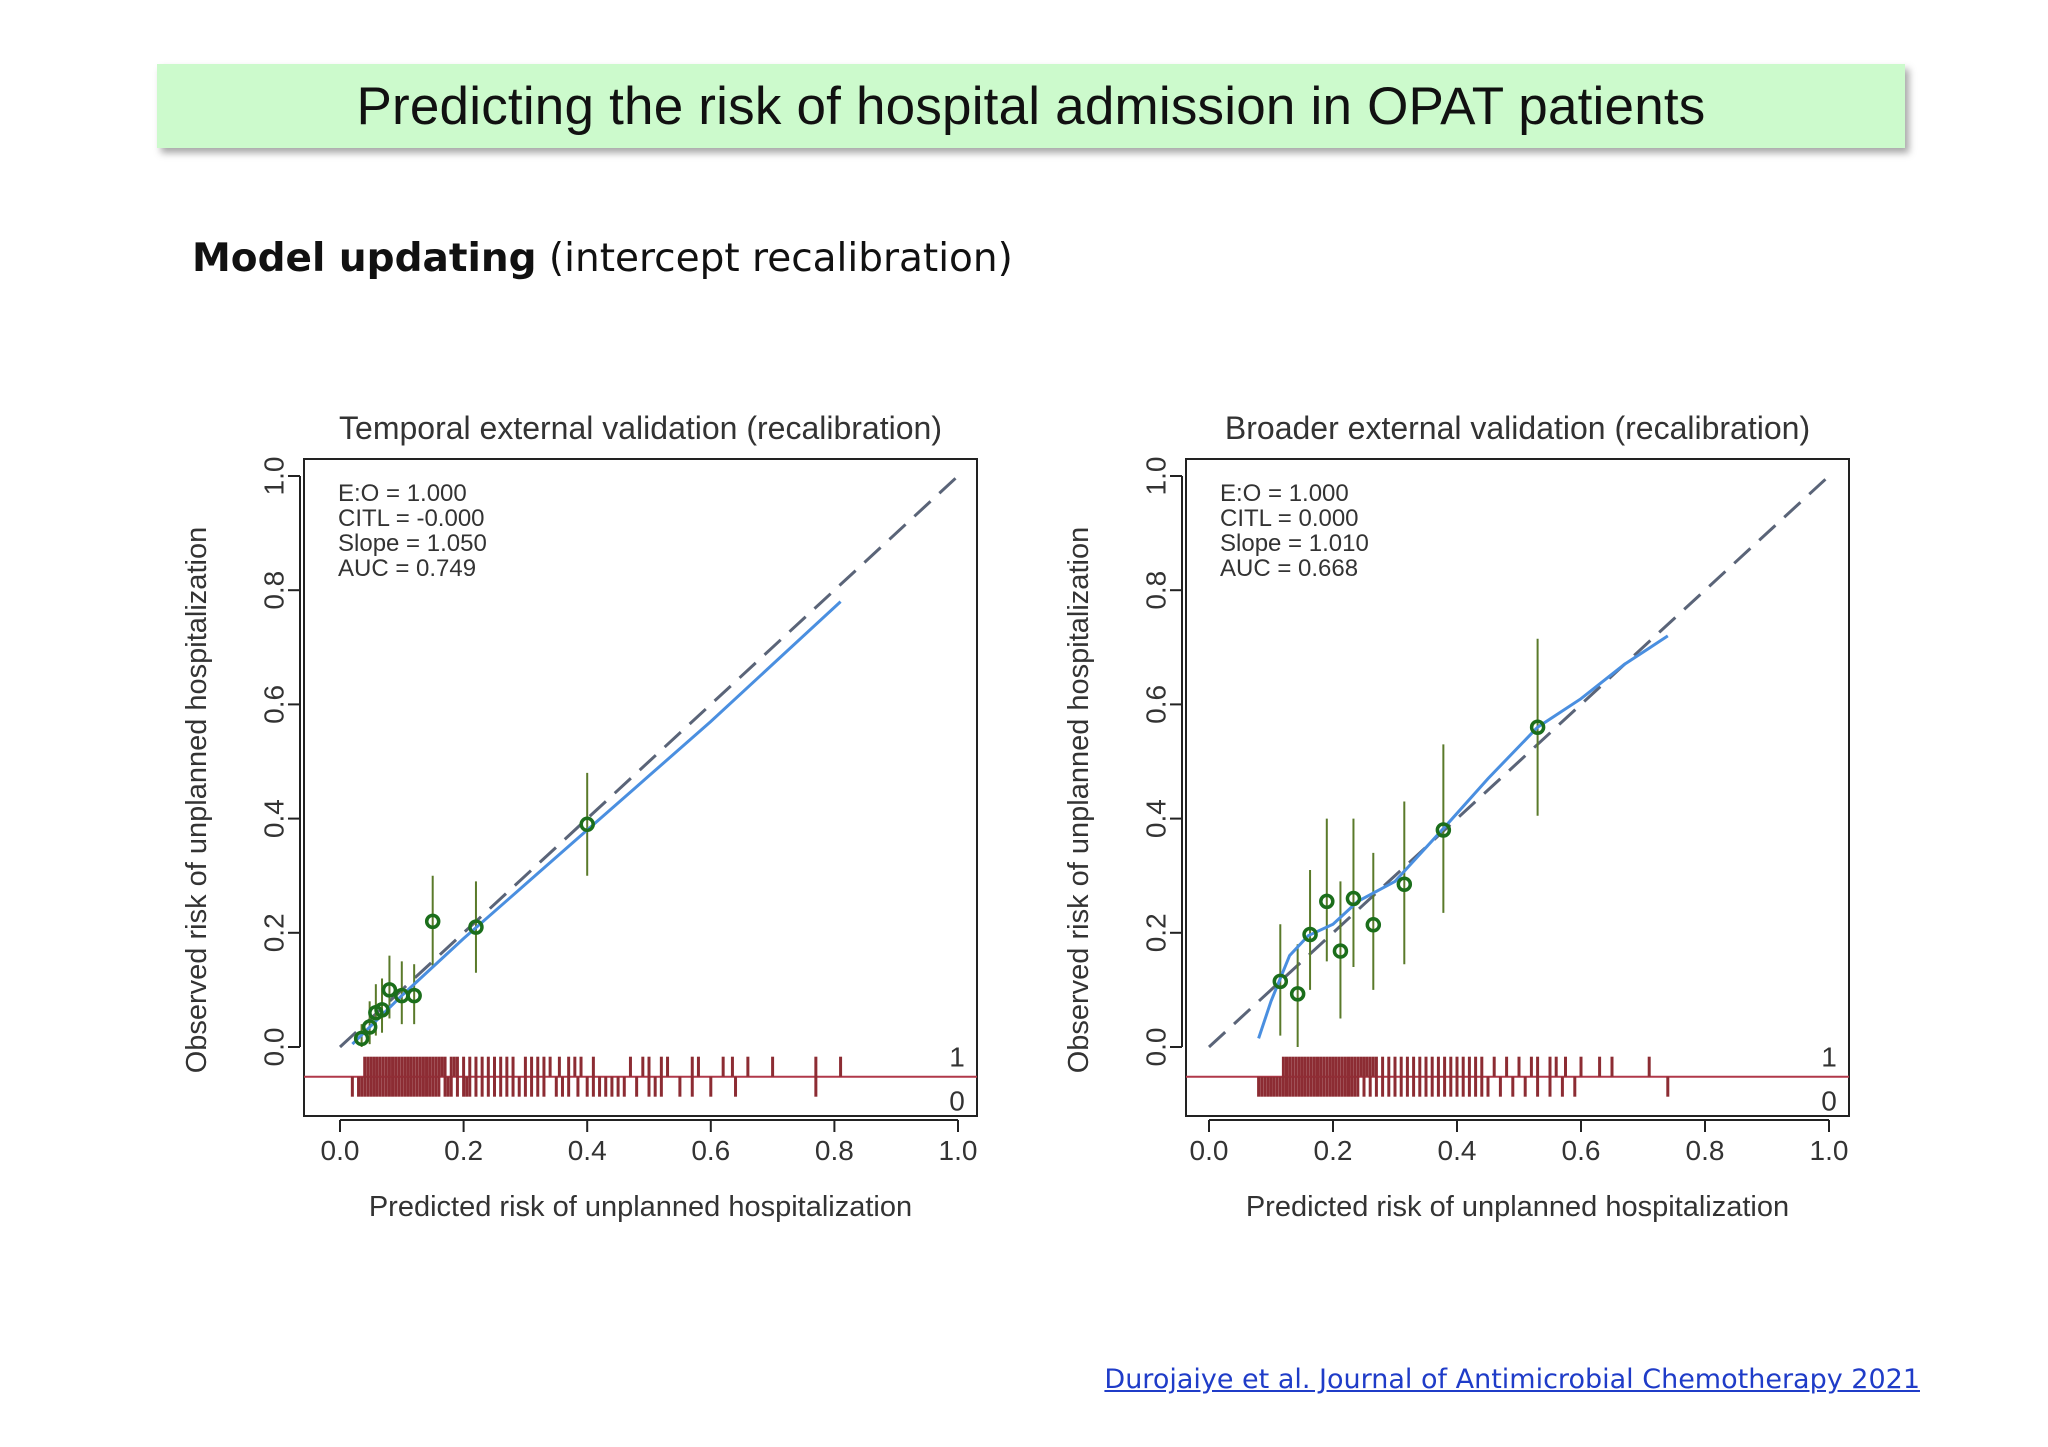 The image size is (2048, 1447). Describe the element at coordinates (364, 258) in the screenshot. I see `subtitle-bold: Model updating` at that location.